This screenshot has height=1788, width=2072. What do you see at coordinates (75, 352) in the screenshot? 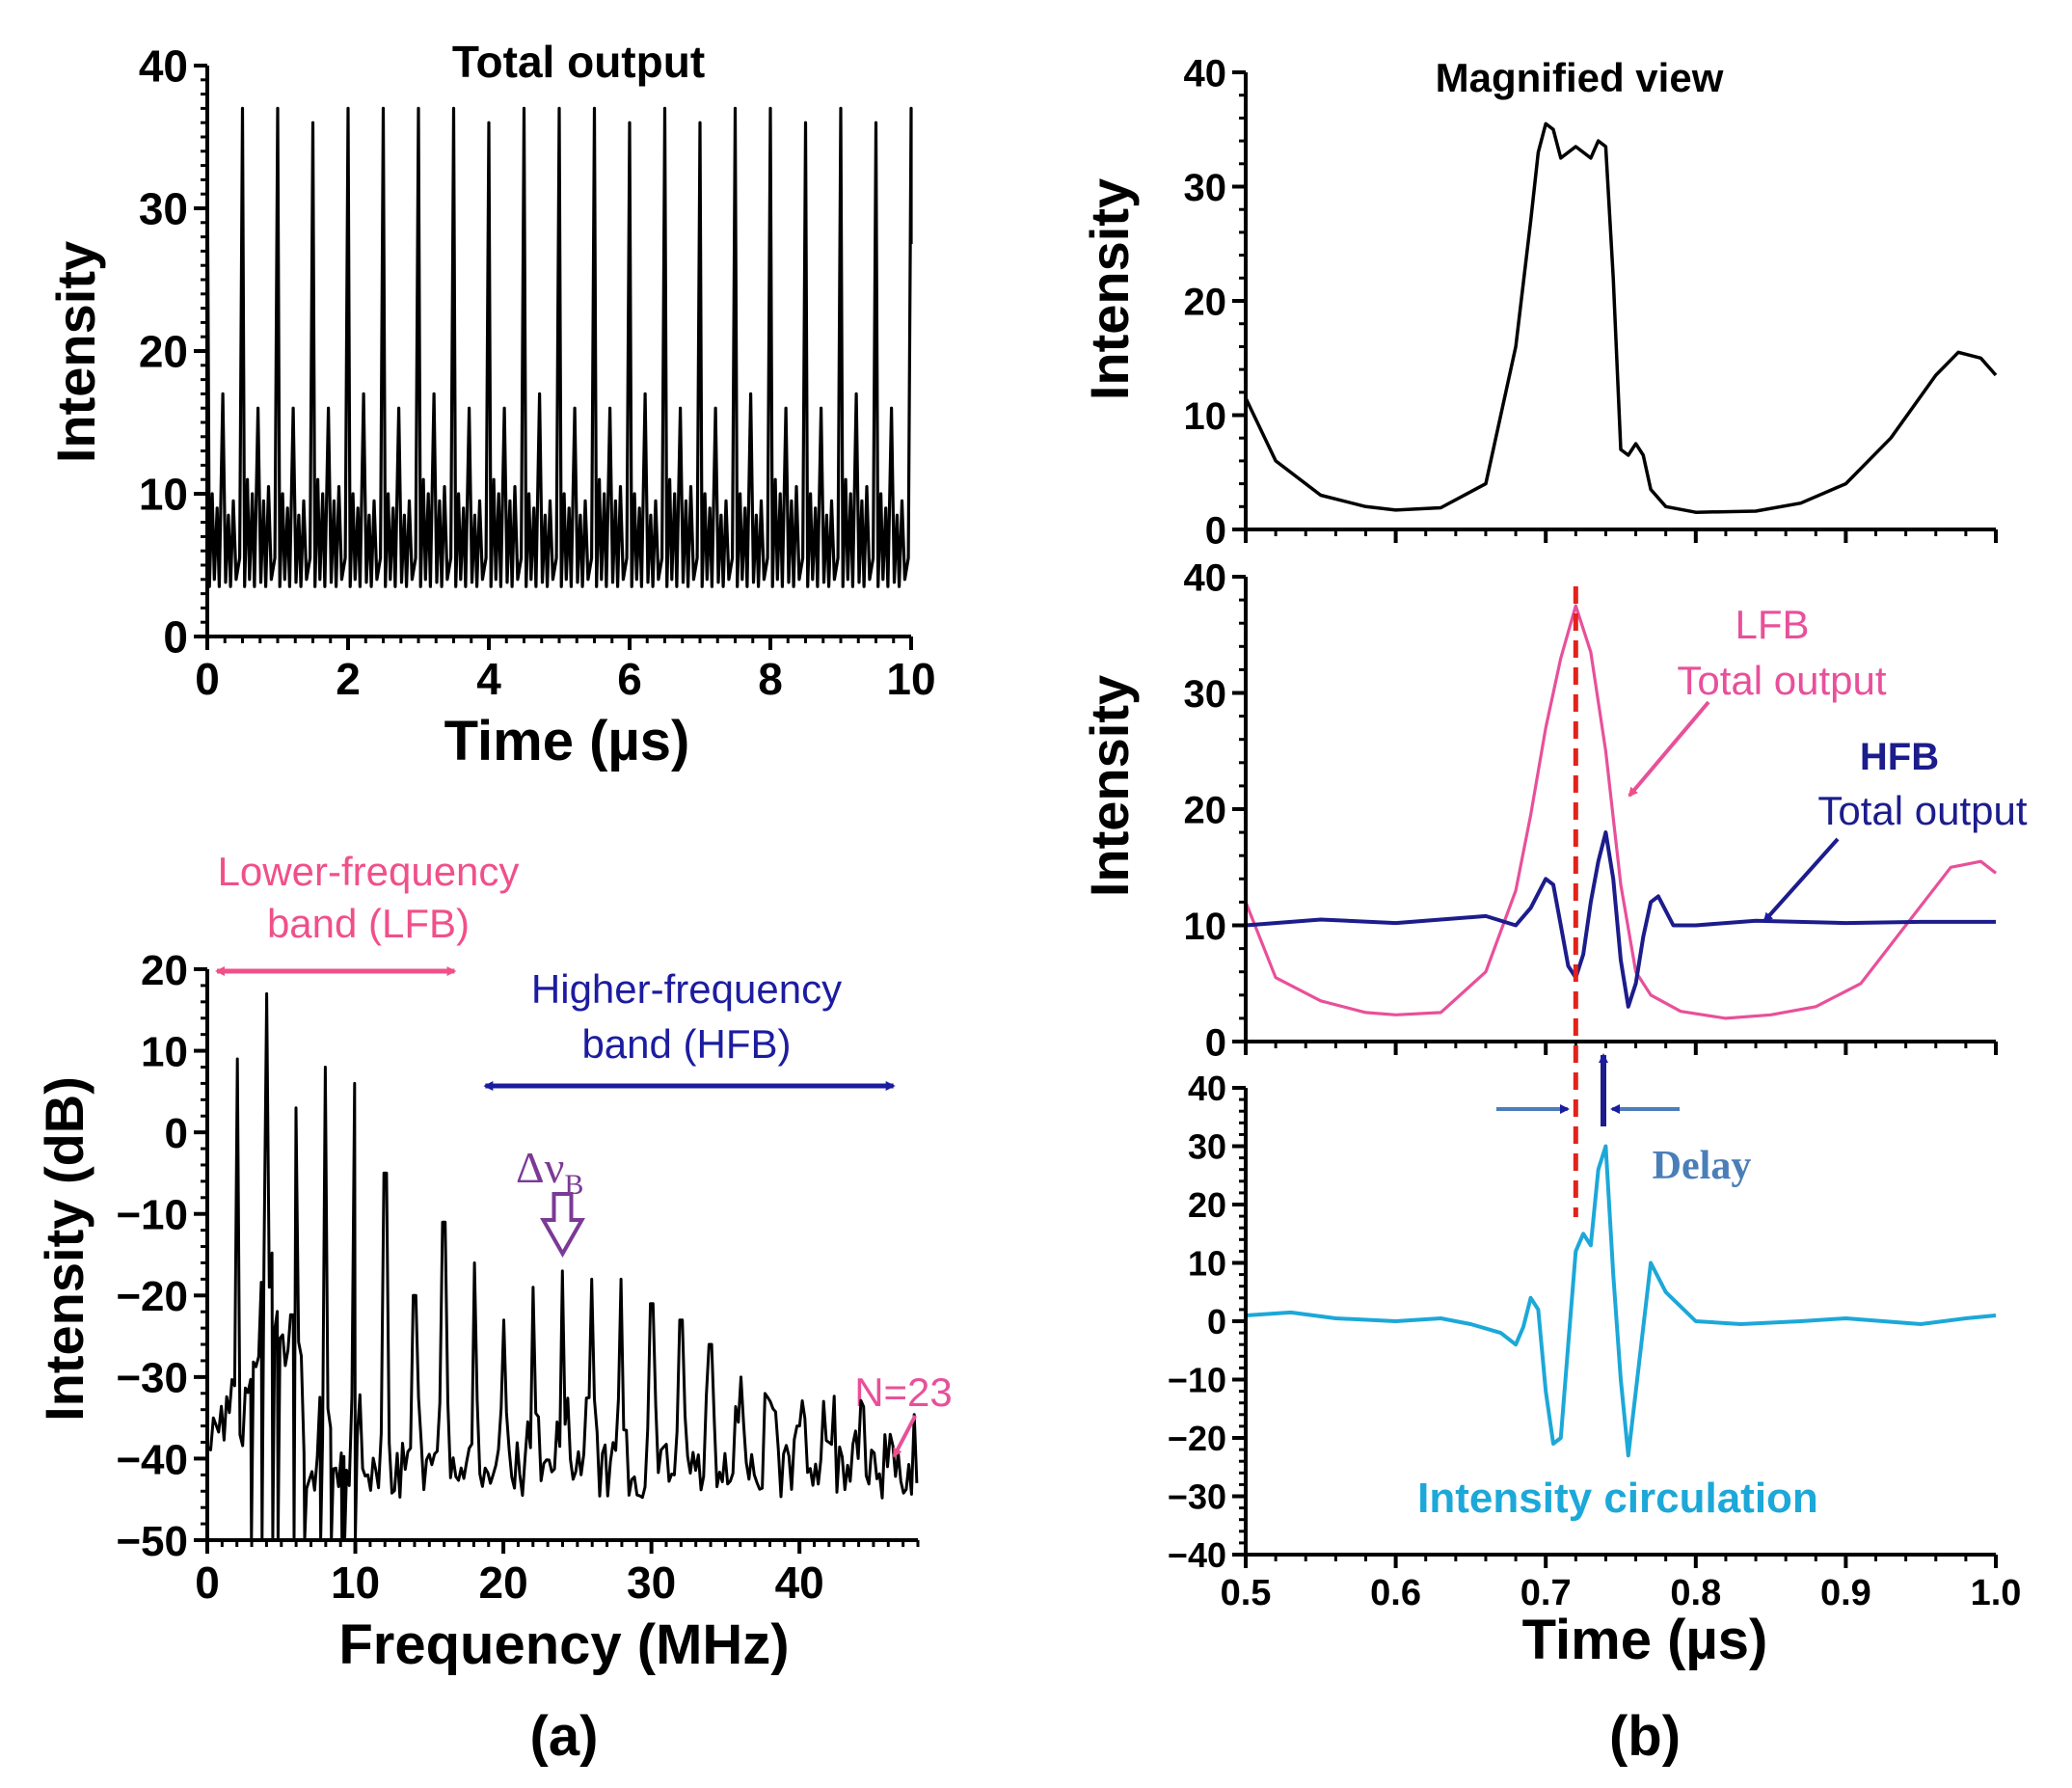
I see `total-output-ylabel: Intensity` at bounding box center [75, 352].